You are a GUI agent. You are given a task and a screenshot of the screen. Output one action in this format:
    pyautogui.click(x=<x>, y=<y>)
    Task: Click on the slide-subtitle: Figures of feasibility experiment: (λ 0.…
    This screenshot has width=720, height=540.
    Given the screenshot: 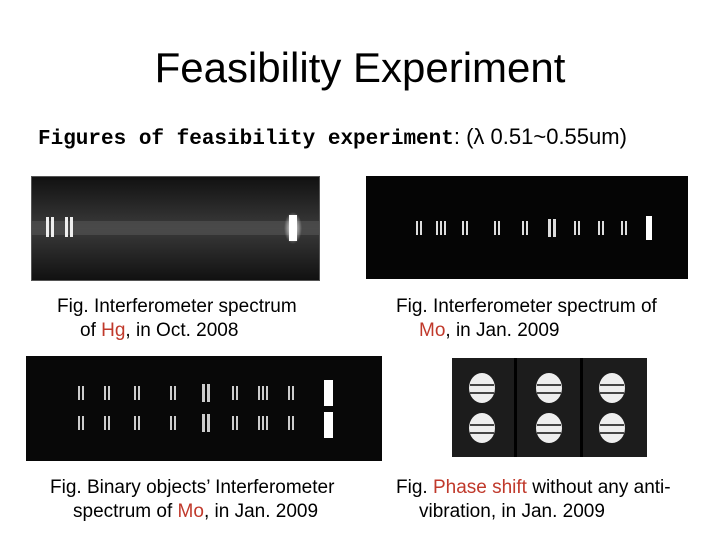 What is the action you would take?
    pyautogui.click(x=332, y=137)
    